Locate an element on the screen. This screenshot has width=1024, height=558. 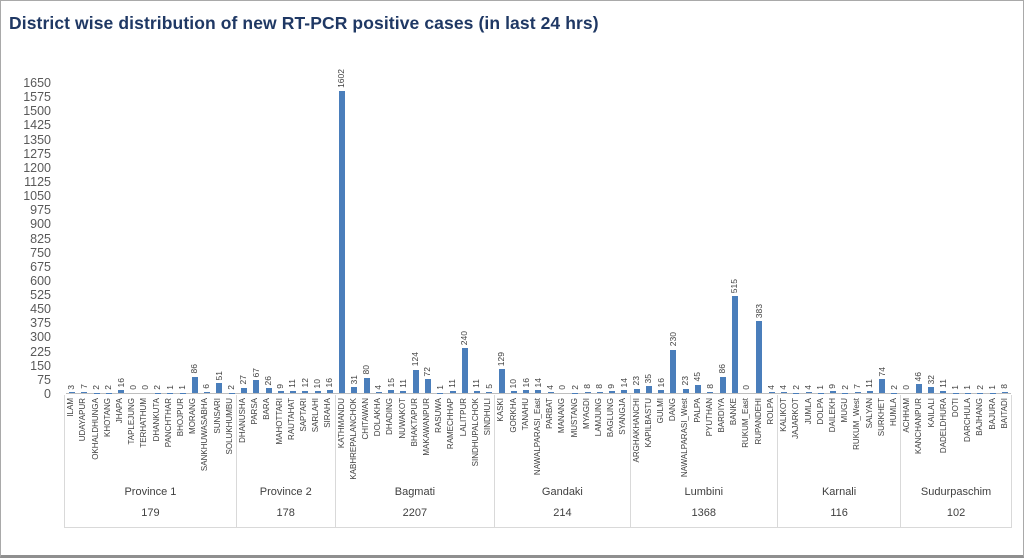
district-label: DOLAKHA is located at coordinates (378, 436).